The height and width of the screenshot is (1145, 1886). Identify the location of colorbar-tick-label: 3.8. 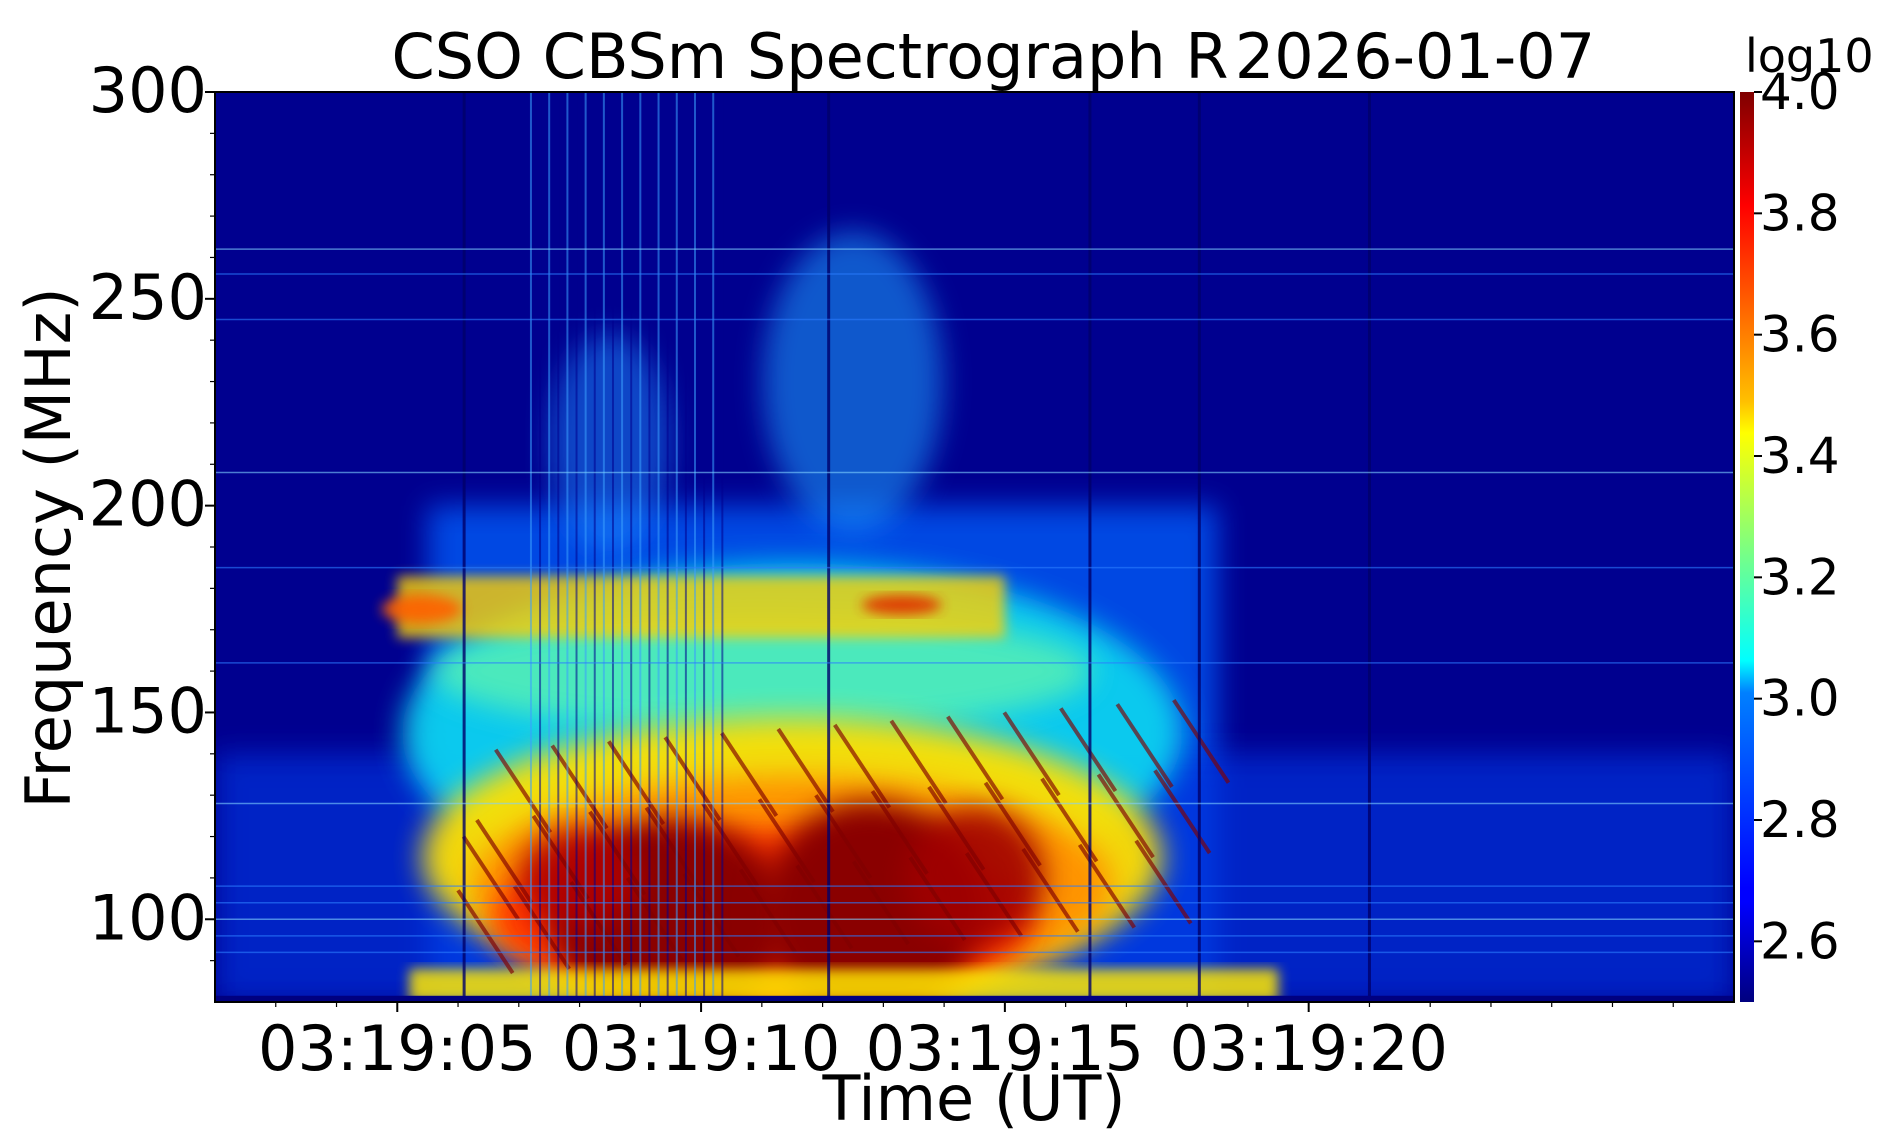
(1800, 213).